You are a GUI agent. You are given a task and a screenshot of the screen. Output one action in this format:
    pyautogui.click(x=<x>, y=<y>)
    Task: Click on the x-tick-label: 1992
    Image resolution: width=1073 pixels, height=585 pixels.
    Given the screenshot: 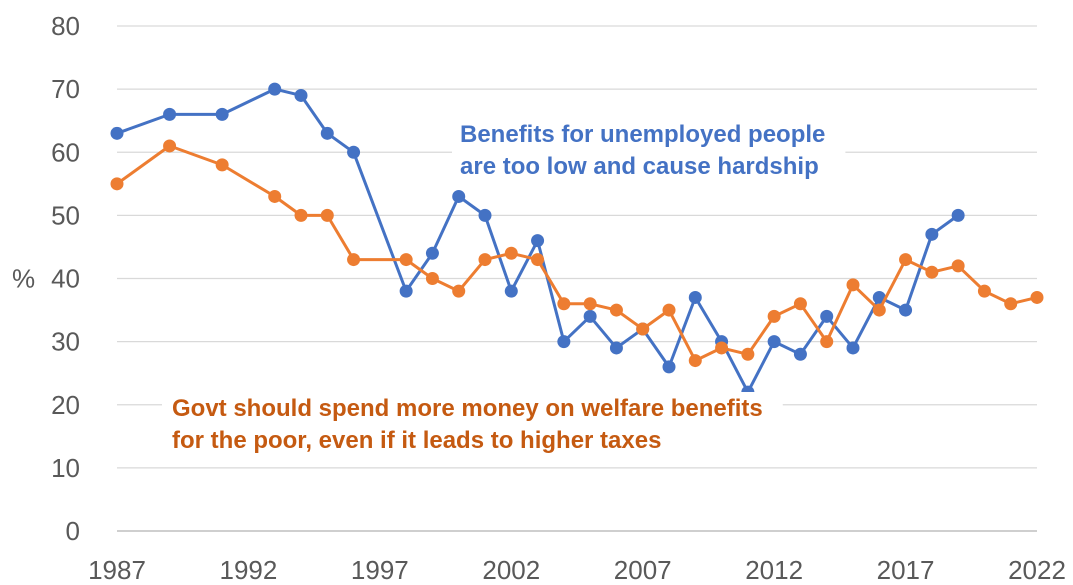 What is the action you would take?
    pyautogui.click(x=249, y=570)
    